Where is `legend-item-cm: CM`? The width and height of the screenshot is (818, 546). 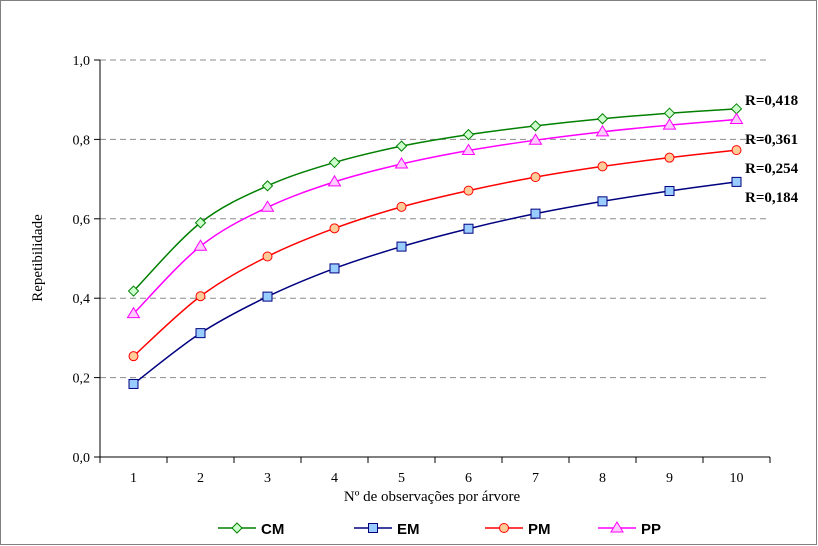 legend-item-cm: CM is located at coordinates (251, 529).